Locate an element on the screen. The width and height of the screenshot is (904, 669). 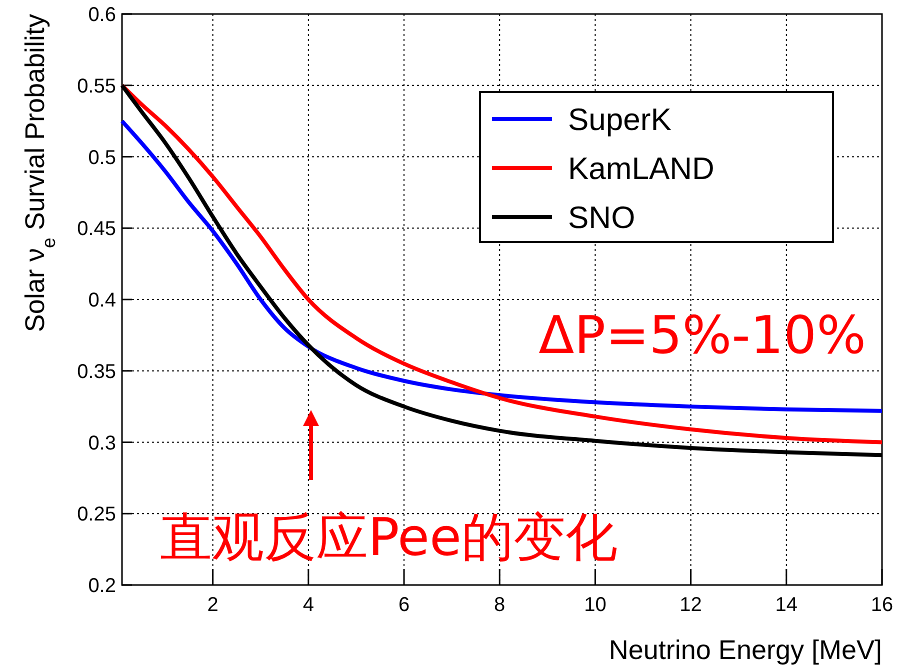
y-tick-label: 0.5 is located at coordinates (102, 157).